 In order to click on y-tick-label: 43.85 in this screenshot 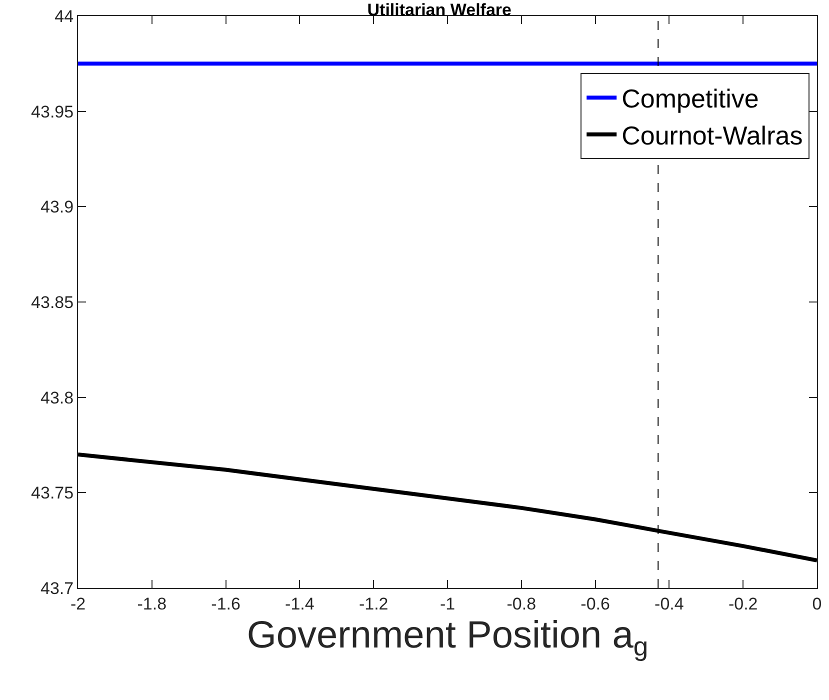, I will do `click(52, 302)`.